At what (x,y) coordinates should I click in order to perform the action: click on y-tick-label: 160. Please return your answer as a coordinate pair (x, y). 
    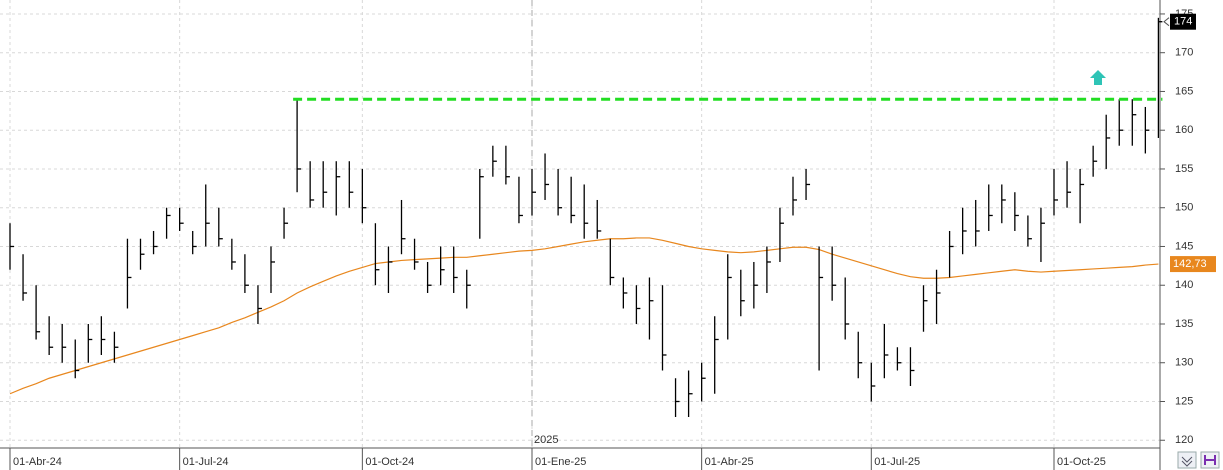
    Looking at the image, I should click on (1184, 130).